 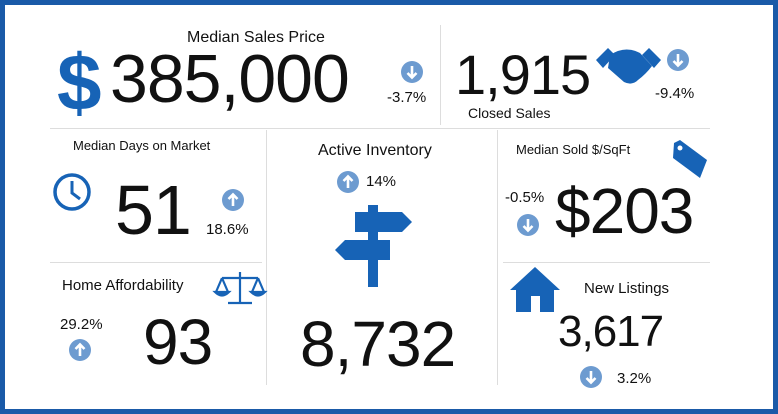 What do you see at coordinates (256, 37) in the screenshot?
I see `label: Median Sales Price` at bounding box center [256, 37].